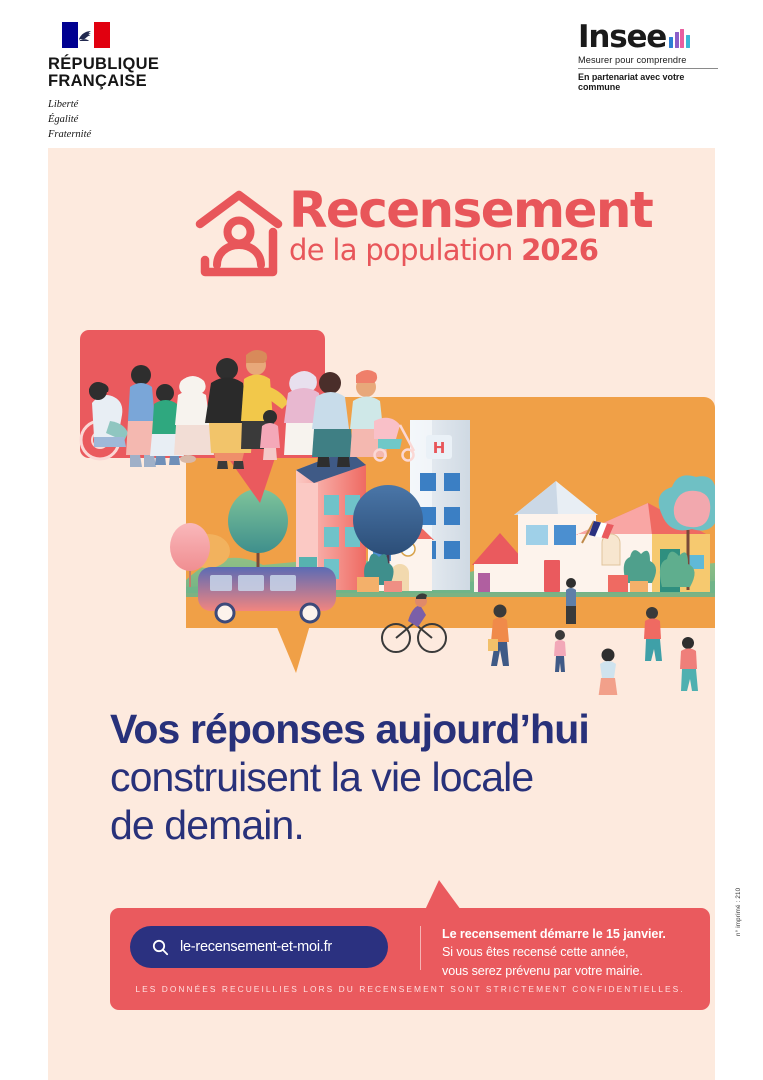  I want to click on bar-chart-icon, so click(679, 39).